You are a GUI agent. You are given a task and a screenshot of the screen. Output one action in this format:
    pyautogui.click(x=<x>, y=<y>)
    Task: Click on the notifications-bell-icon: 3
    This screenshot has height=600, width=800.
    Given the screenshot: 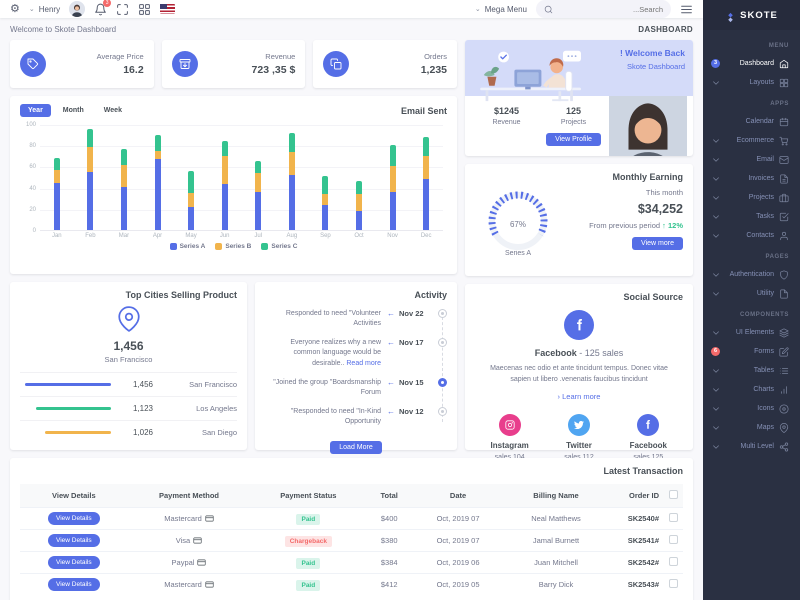 What is the action you would take?
    pyautogui.click(x=103, y=8)
    